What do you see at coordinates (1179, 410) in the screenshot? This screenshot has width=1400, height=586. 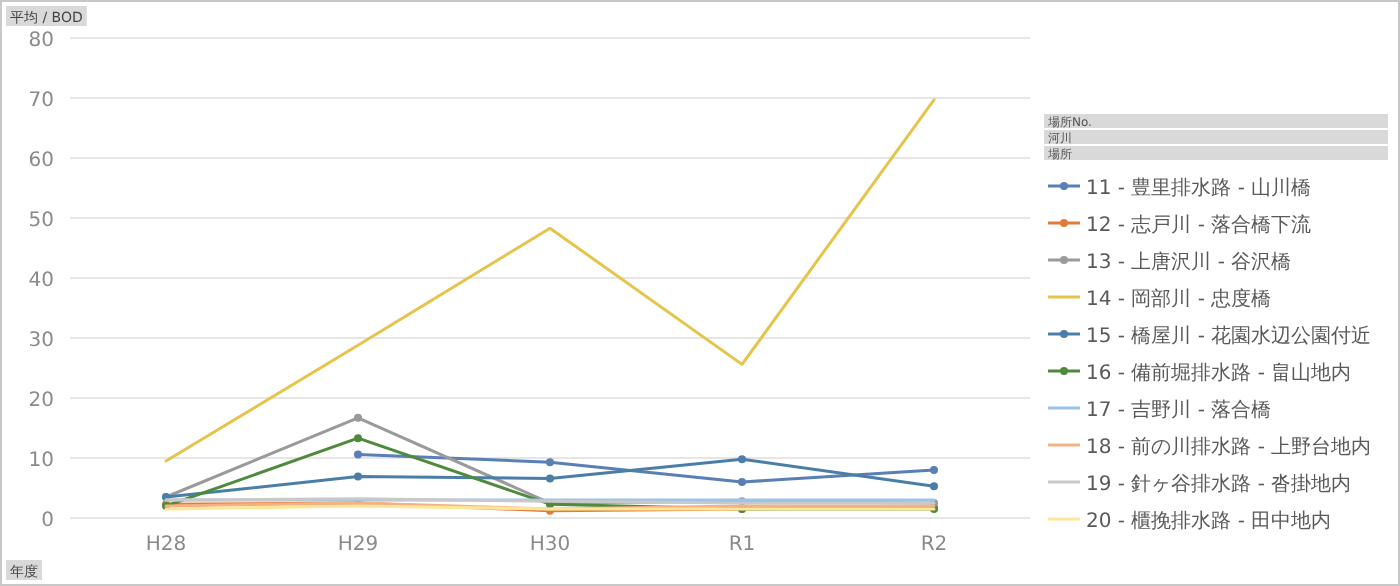 I see `legend-label: 17 - 吉野川 - 落合橋` at bounding box center [1179, 410].